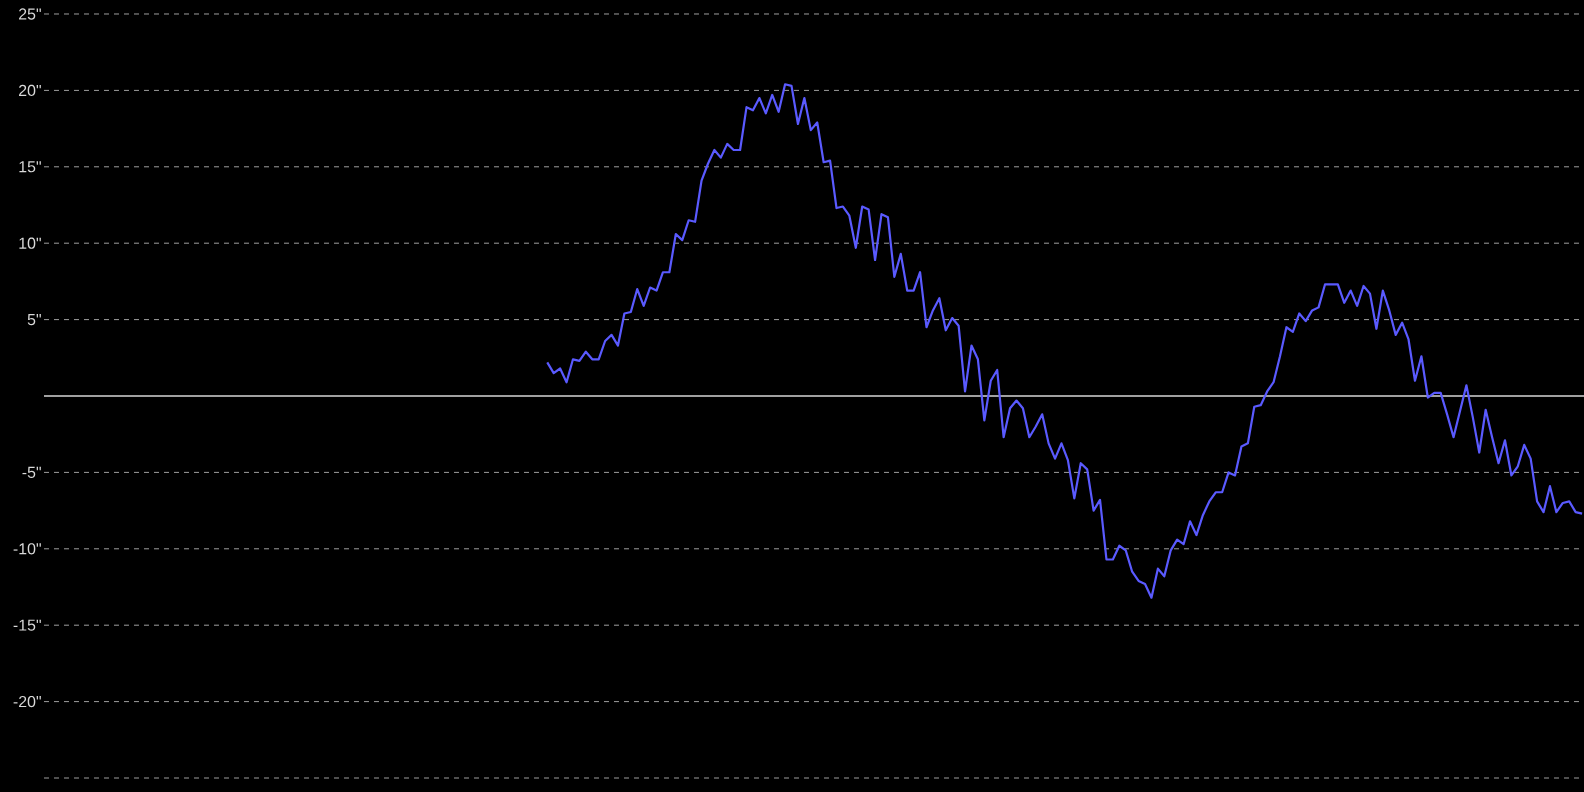 The width and height of the screenshot is (1584, 792). What do you see at coordinates (30, 14) in the screenshot?
I see `y-tick-label: 25"` at bounding box center [30, 14].